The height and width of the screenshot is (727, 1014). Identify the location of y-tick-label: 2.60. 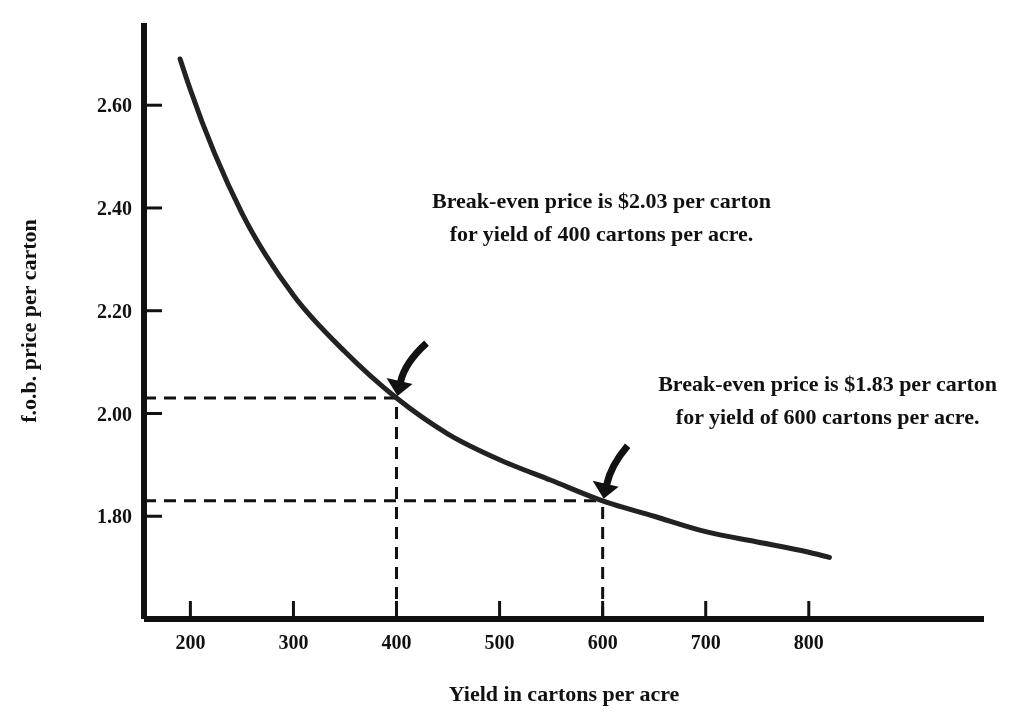
(114, 105).